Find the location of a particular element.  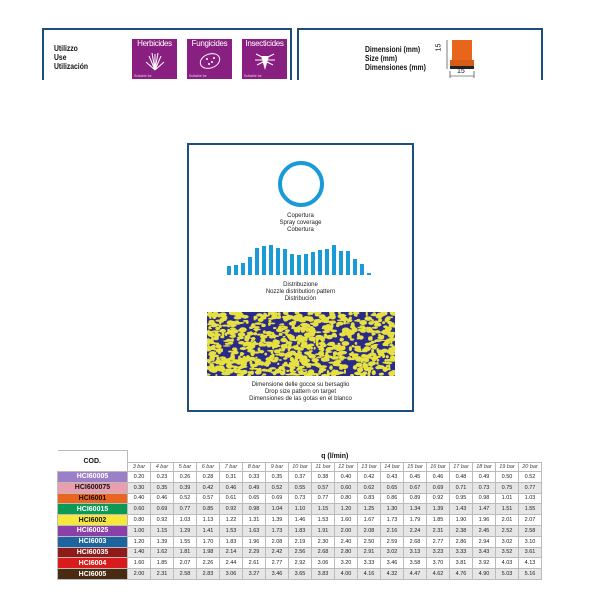

flow-value: 1.04 is located at coordinates (277, 509).